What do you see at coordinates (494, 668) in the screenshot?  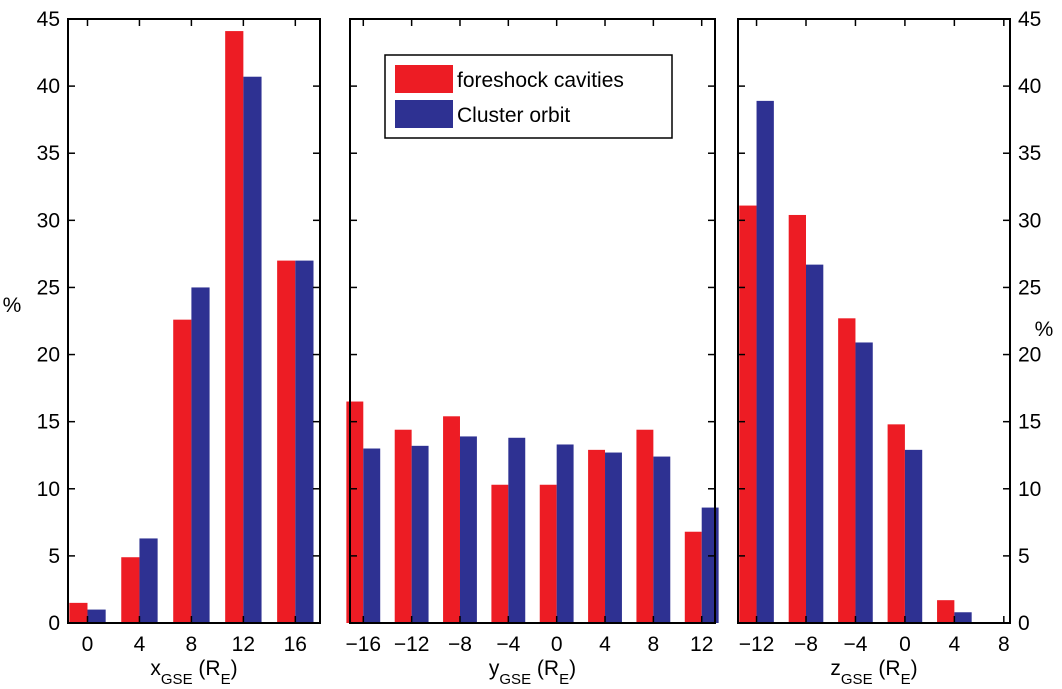 I see `x-label-text: y` at bounding box center [494, 668].